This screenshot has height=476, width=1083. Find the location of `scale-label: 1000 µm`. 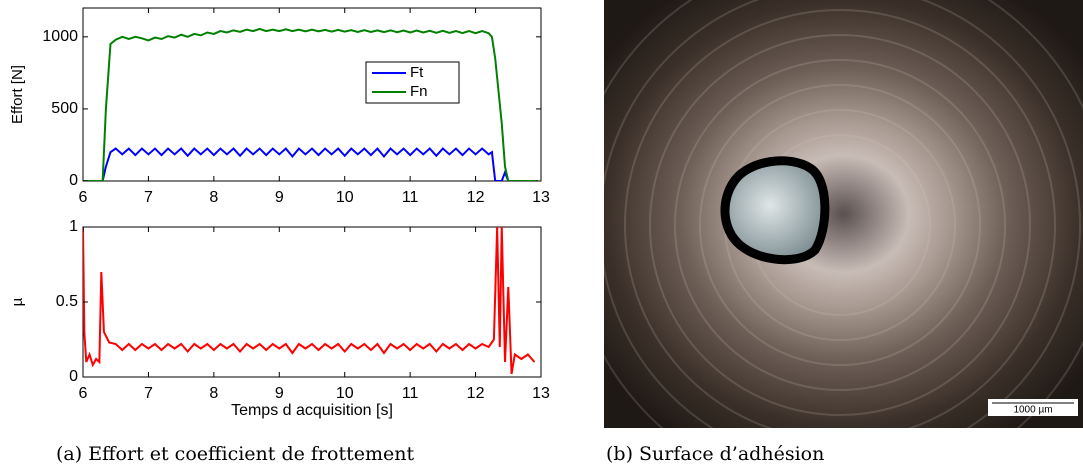

scale-label: 1000 µm is located at coordinates (1032, 410).